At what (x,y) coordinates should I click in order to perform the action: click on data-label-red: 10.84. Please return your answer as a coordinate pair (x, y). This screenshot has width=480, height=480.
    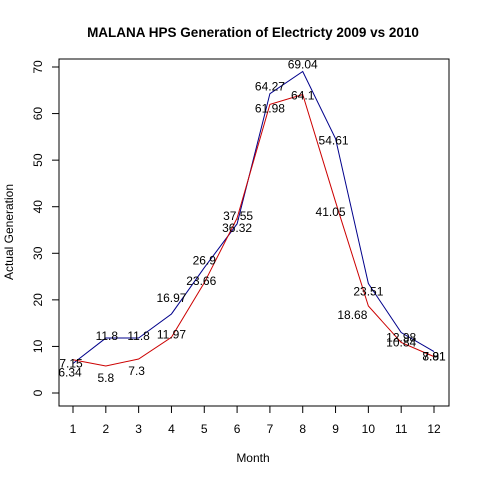
    Looking at the image, I should click on (401, 343).